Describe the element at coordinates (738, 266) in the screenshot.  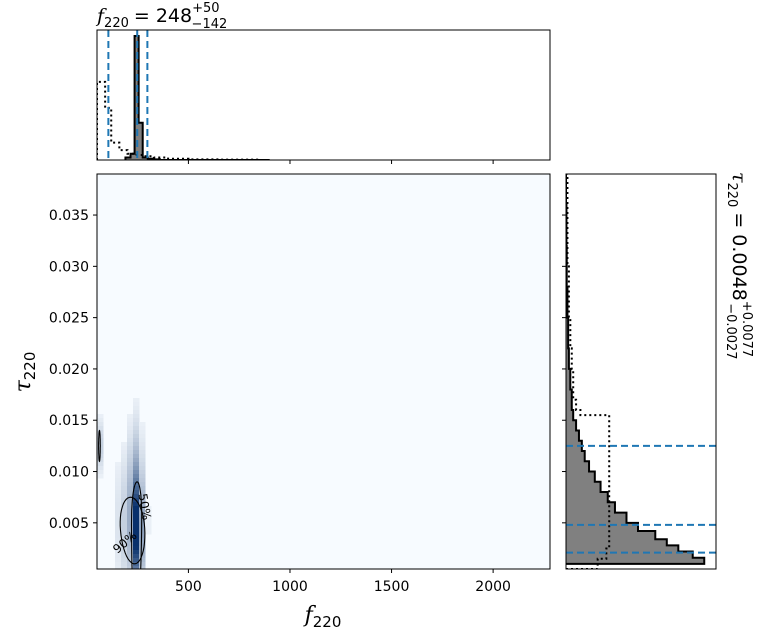
I see `right-title: τ220= 0.0048+0.0077−0.0027` at that location.